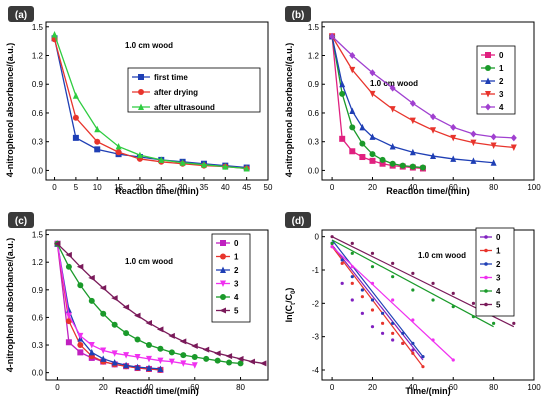  I want to click on plot-frame, so click(428, 305).